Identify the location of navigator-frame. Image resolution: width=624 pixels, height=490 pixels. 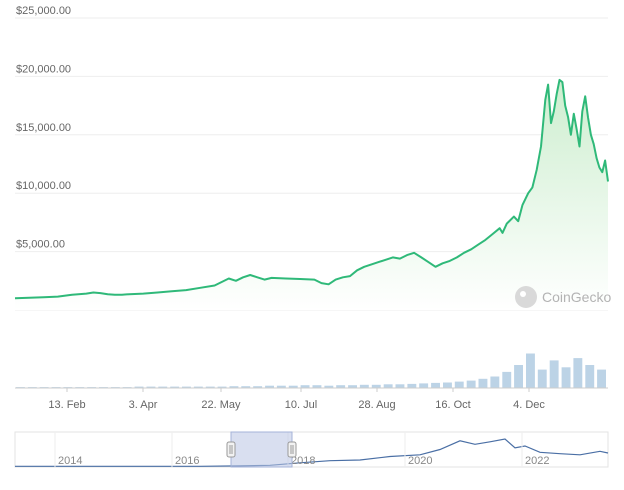
(311, 449).